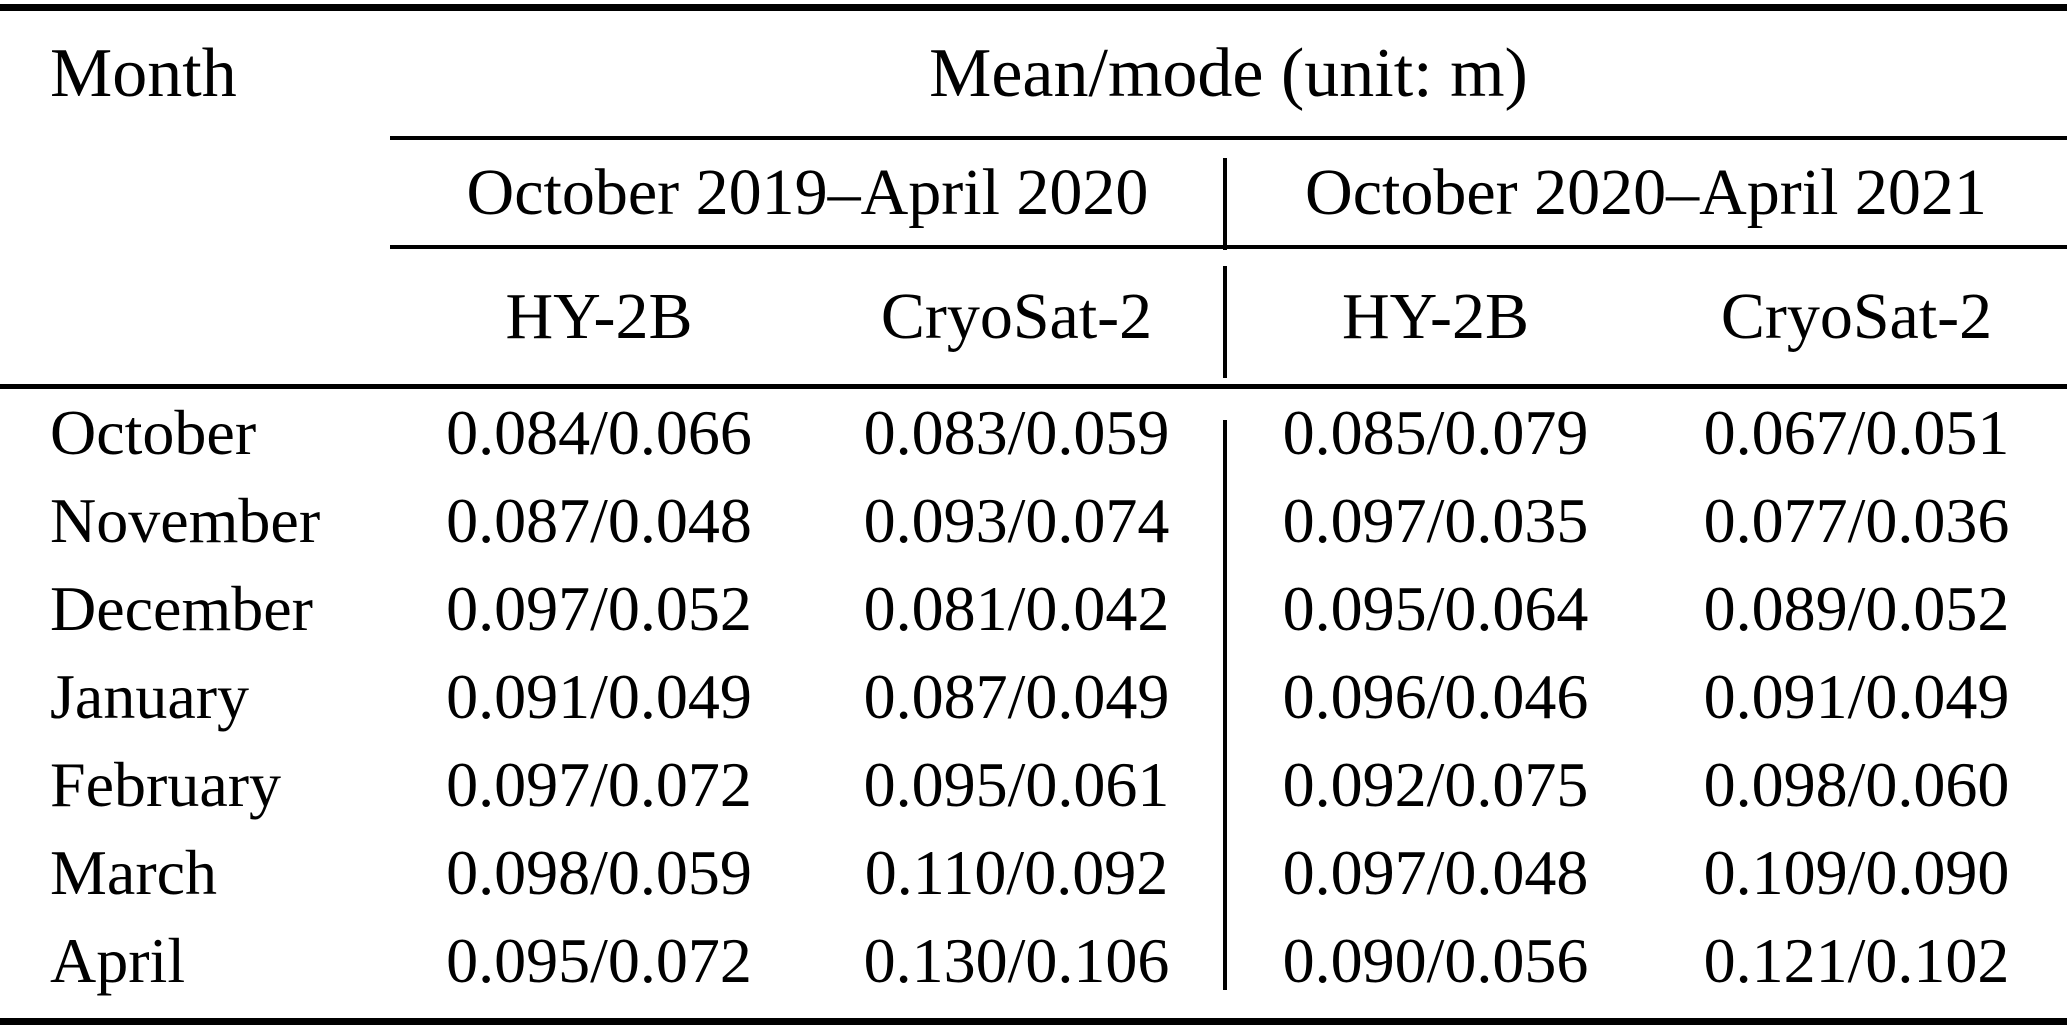  What do you see at coordinates (1435, 872) in the screenshot?
I see `value-cell-hy2b-p2: 0.097/0.048` at bounding box center [1435, 872].